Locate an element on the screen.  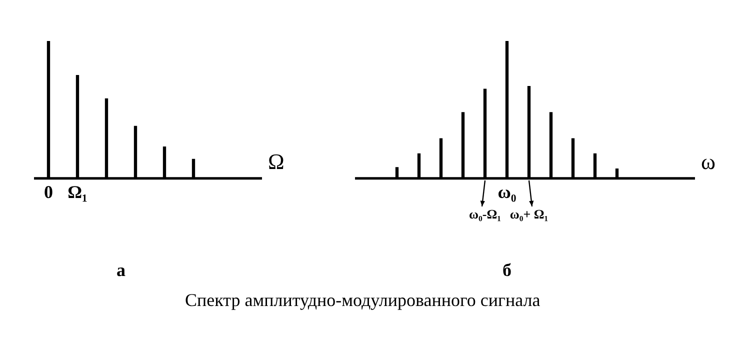
text: б is located at coordinates (507, 270).